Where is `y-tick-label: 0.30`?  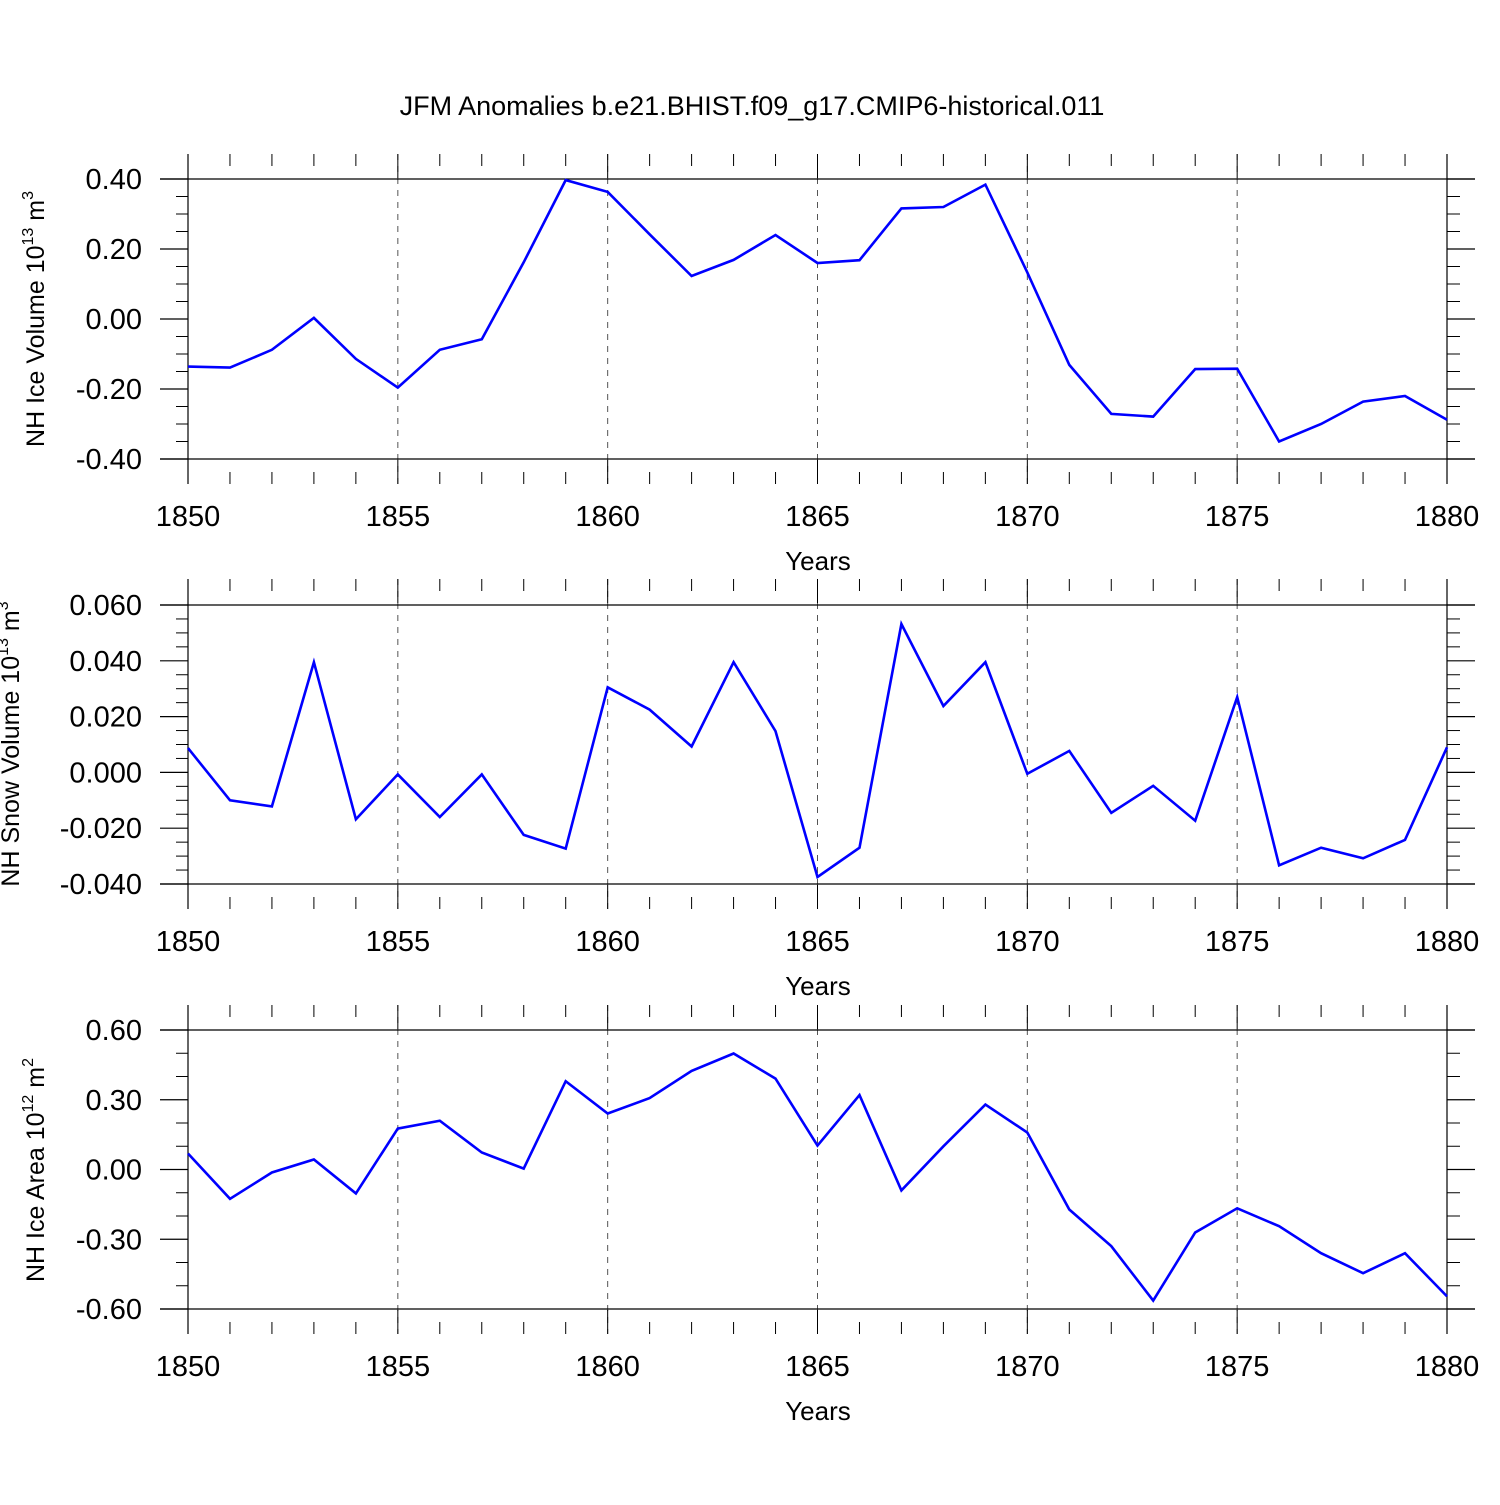 y-tick-label: 0.30 is located at coordinates (114, 1101).